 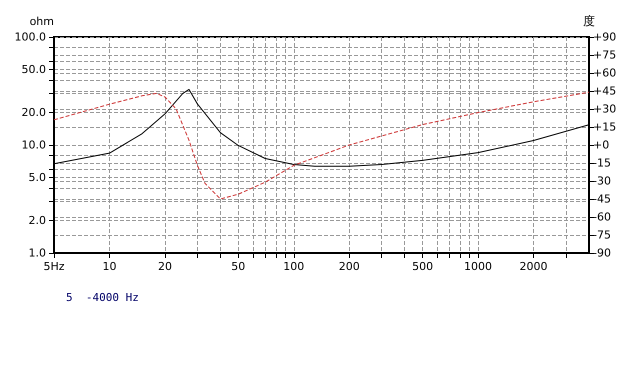 What do you see at coordinates (34, 69) in the screenshot?
I see `y-tick-label: 50.0` at bounding box center [34, 69].